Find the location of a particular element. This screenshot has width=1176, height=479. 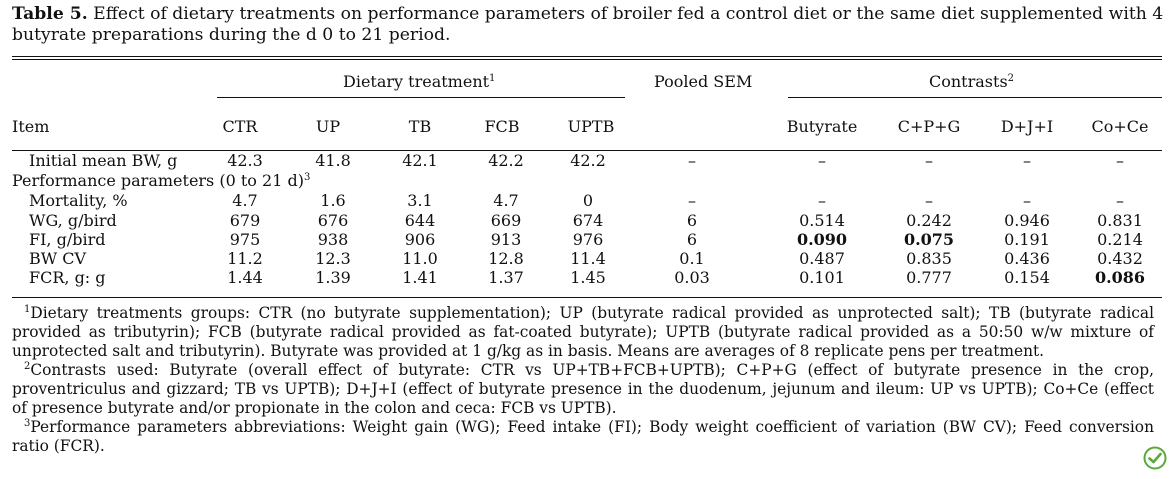

contrast-cell: 0.101 is located at coordinates (822, 277).